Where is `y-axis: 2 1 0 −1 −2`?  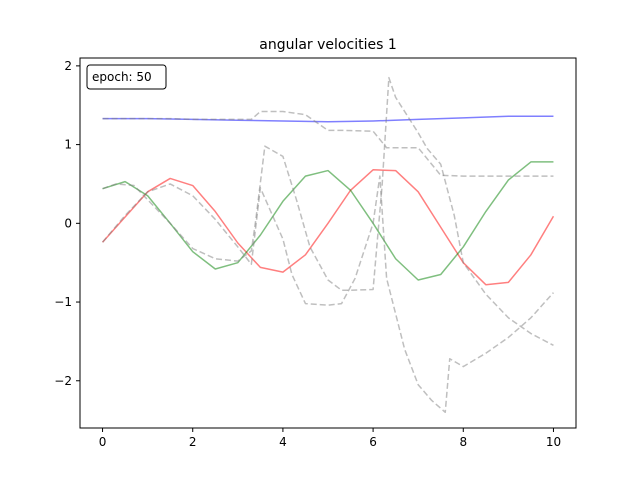
y-axis: 2 1 0 −1 −2 is located at coordinates (67, 223).